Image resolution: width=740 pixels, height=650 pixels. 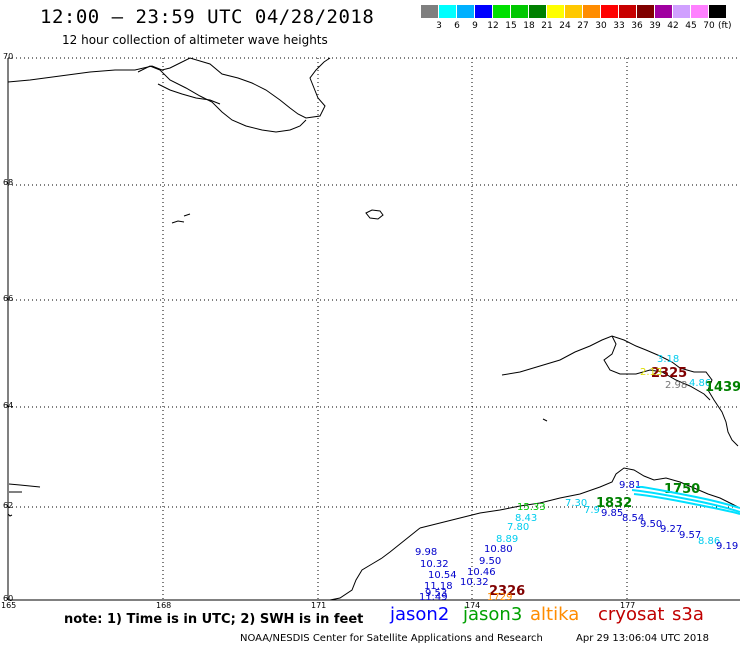 What do you see at coordinates (709, 541) in the screenshot?
I see `wave-height-value: 8.86` at bounding box center [709, 541].